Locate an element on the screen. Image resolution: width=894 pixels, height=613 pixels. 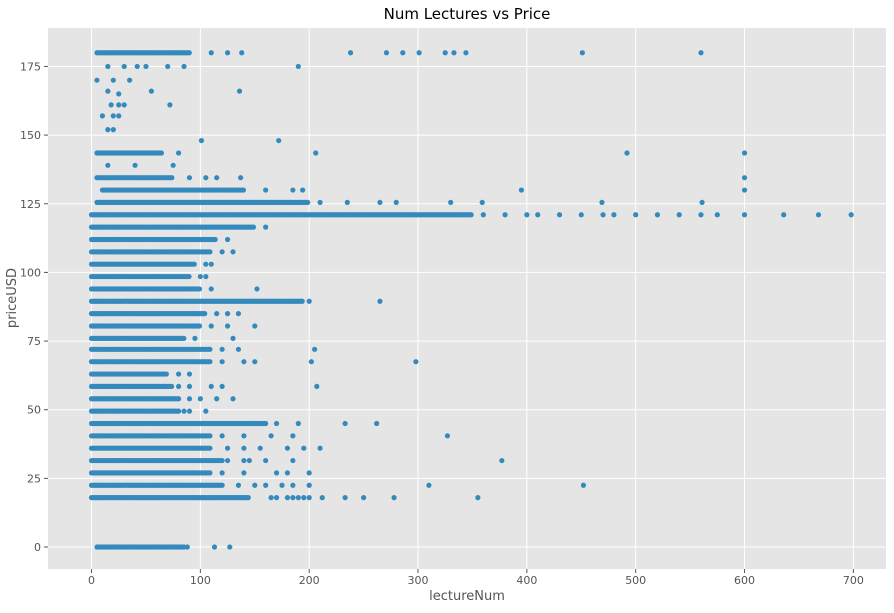
y-tick-label: 25 is located at coordinates (34, 478).